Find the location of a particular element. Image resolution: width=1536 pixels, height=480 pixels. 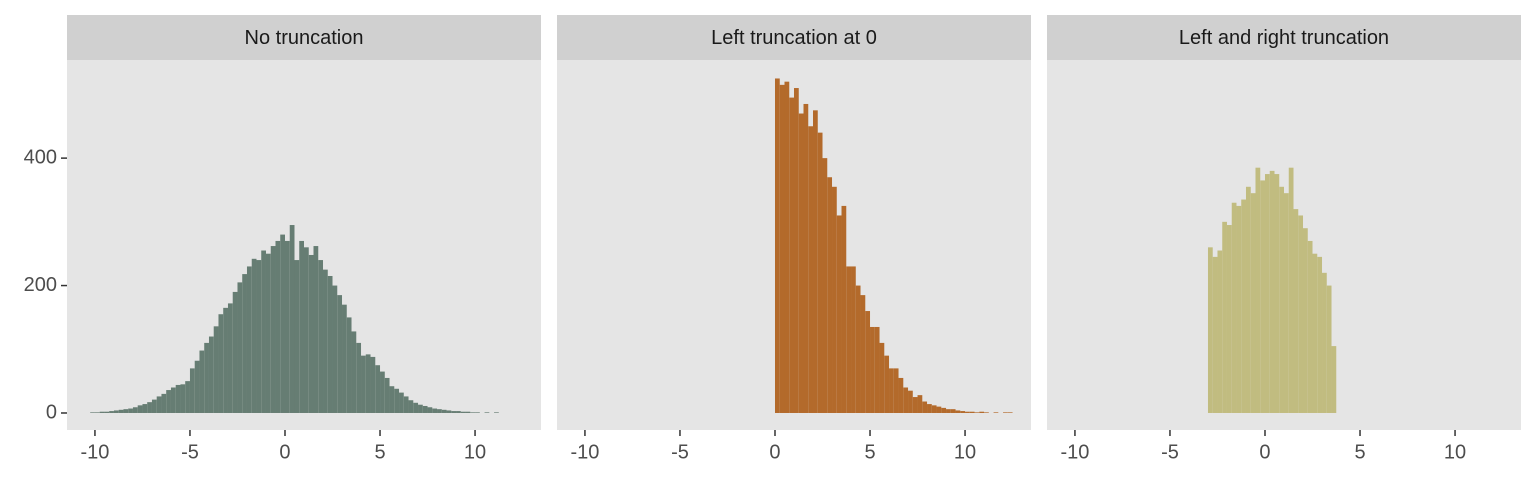

x-tick-label: -5 is located at coordinates (680, 452).